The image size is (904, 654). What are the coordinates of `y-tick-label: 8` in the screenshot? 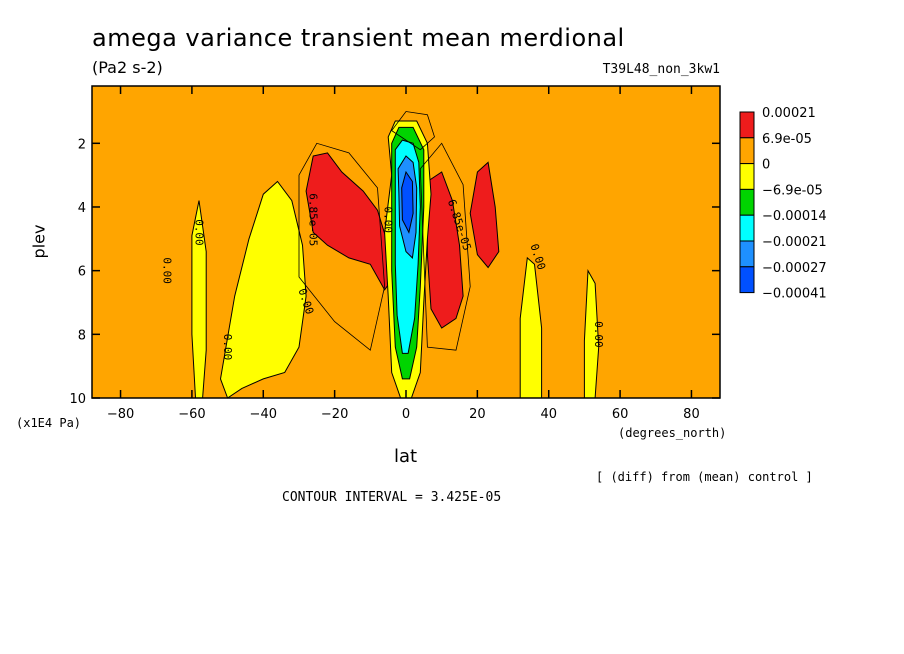 It's located at (82, 335).